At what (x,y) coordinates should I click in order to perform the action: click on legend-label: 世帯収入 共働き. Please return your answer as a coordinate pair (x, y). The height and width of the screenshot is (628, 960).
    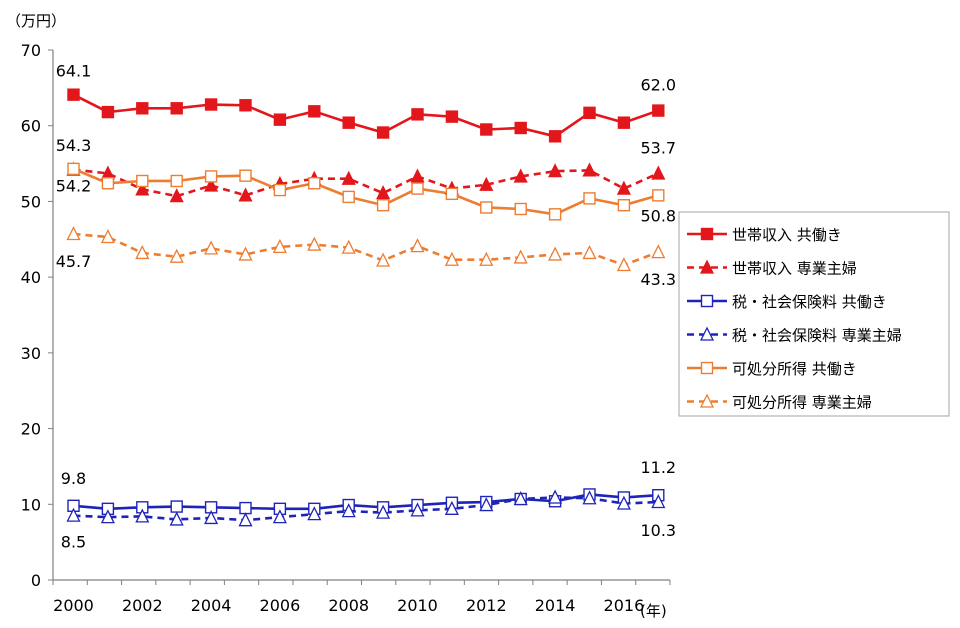
    Looking at the image, I should click on (787, 235).